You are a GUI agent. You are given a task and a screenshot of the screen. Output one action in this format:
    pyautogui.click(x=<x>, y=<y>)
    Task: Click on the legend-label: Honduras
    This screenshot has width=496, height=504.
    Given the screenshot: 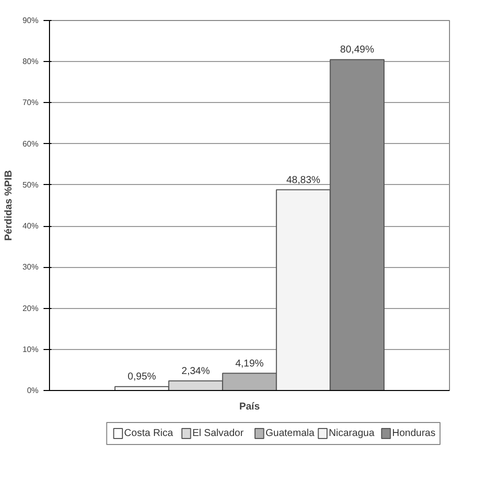 What is the action you would take?
    pyautogui.click(x=414, y=433)
    